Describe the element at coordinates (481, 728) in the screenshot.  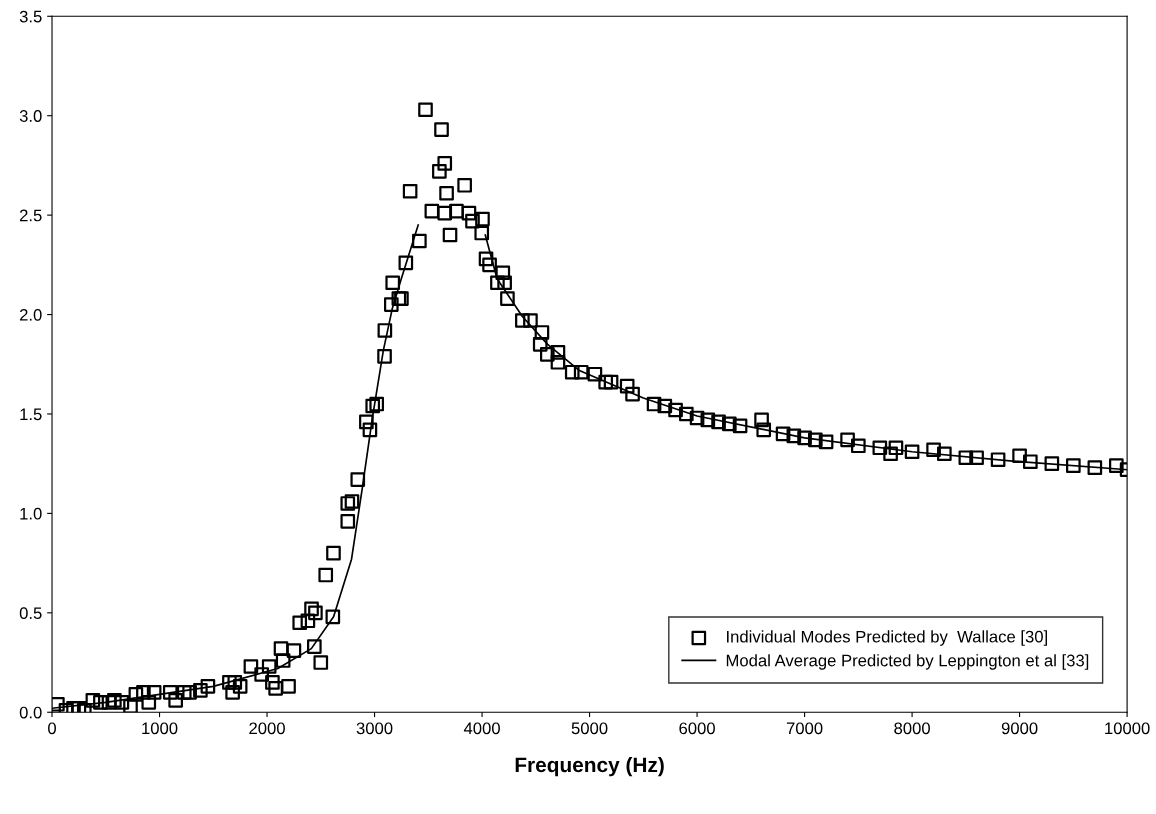
I see `x-tick-label: 4000` at that location.